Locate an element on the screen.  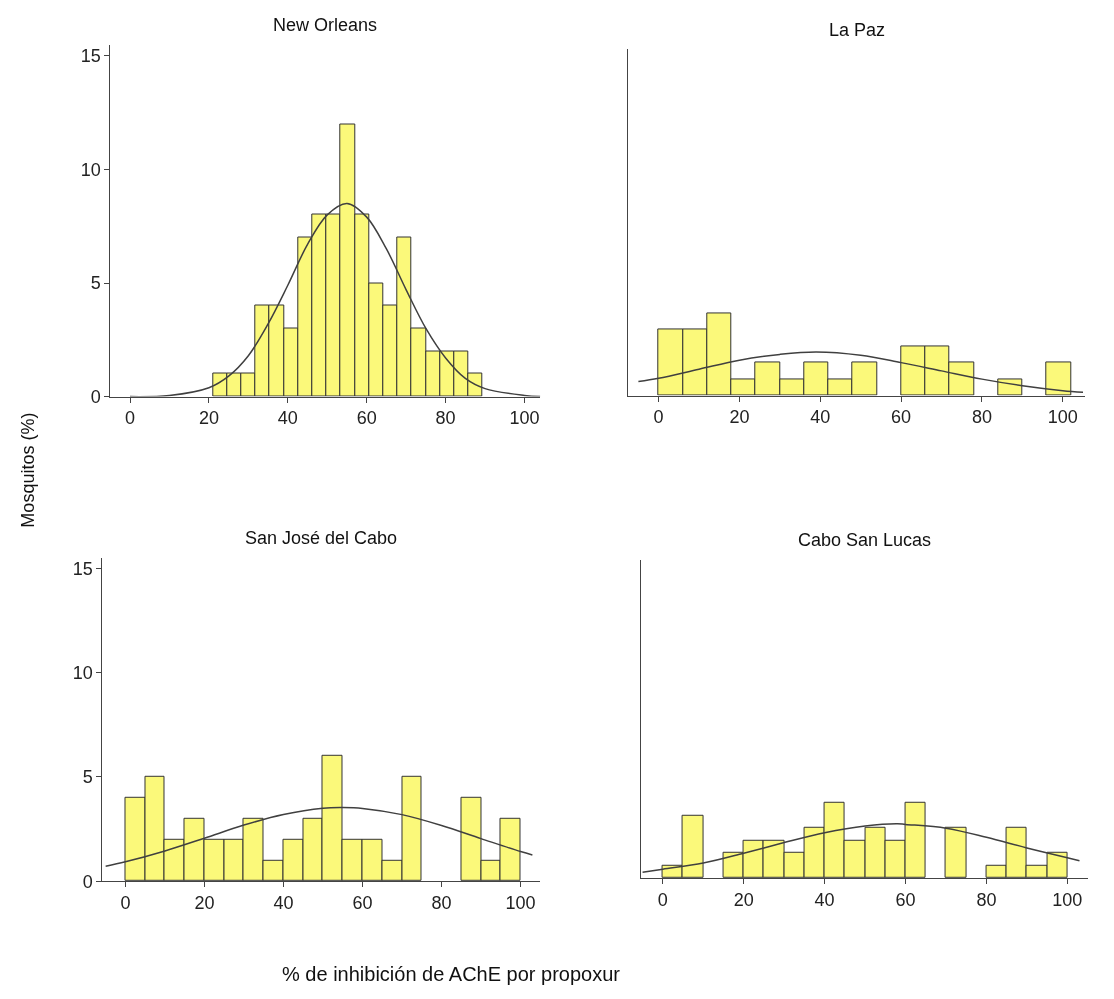
chart-title: New Orleans is located at coordinates (325, 25).